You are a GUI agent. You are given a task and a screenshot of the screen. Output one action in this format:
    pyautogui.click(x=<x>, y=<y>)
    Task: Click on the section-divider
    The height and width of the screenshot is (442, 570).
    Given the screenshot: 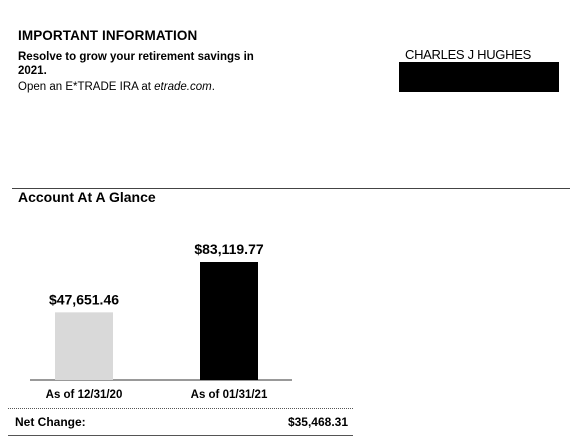 What is the action you would take?
    pyautogui.click(x=291, y=188)
    